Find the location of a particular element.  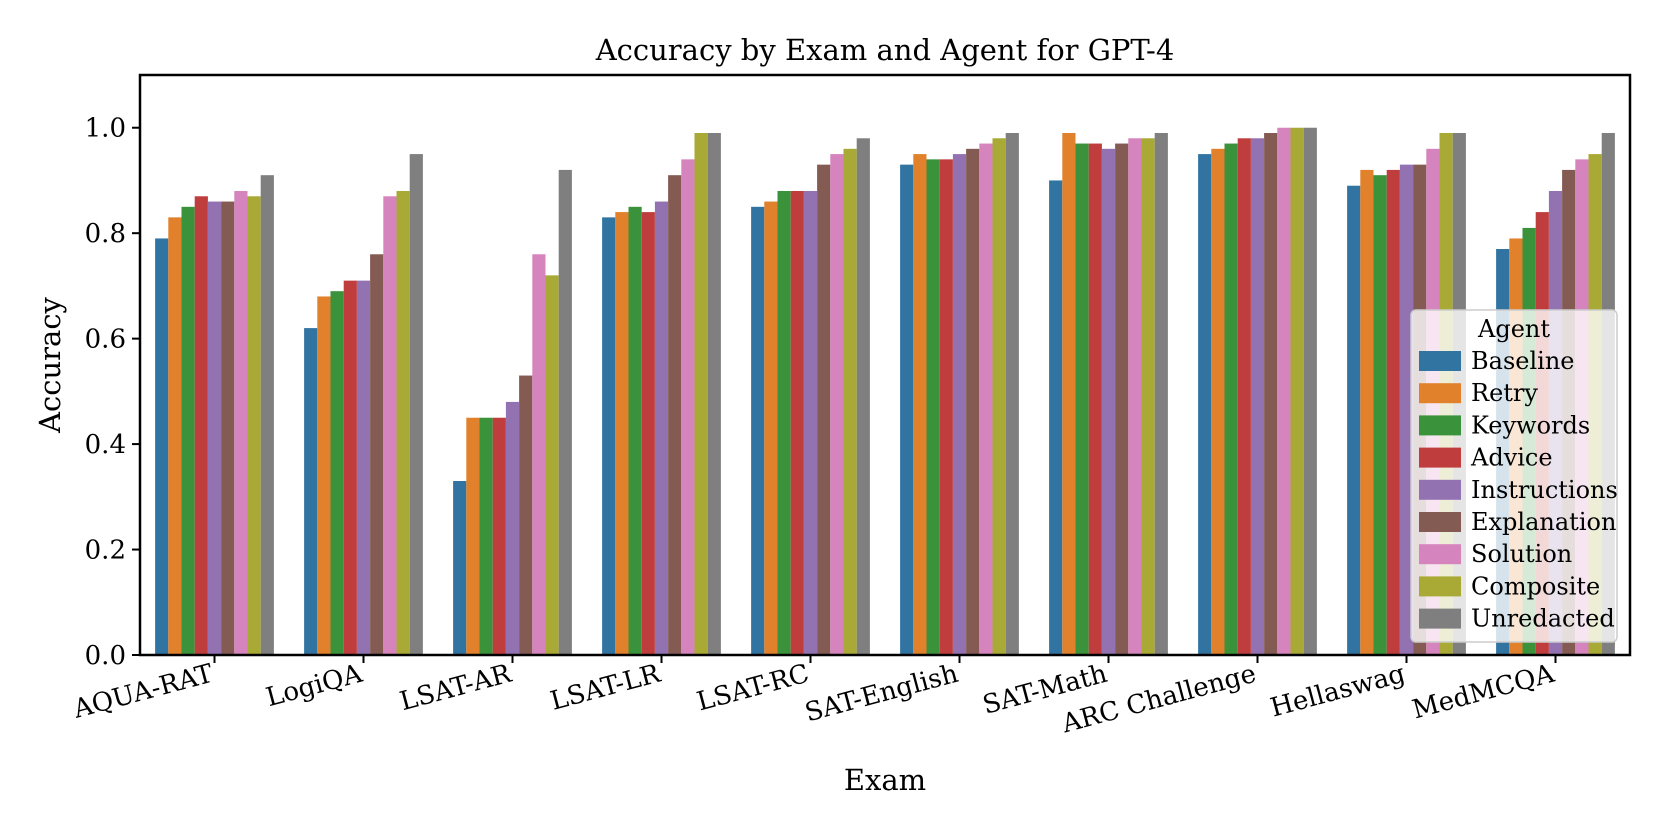

bar-keywords-aqua-rat is located at coordinates (188, 430).